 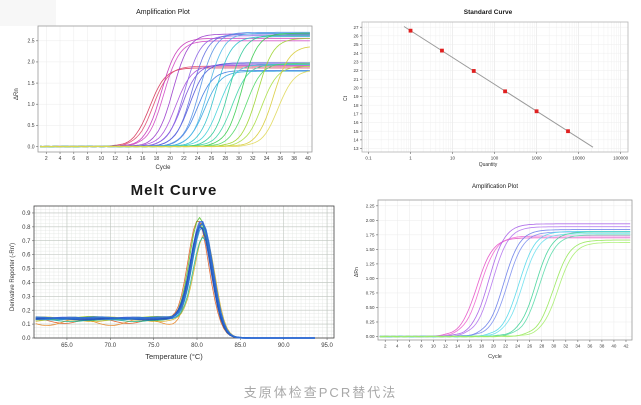 I want to click on svg-text: 2.00, so click(x=370, y=220).